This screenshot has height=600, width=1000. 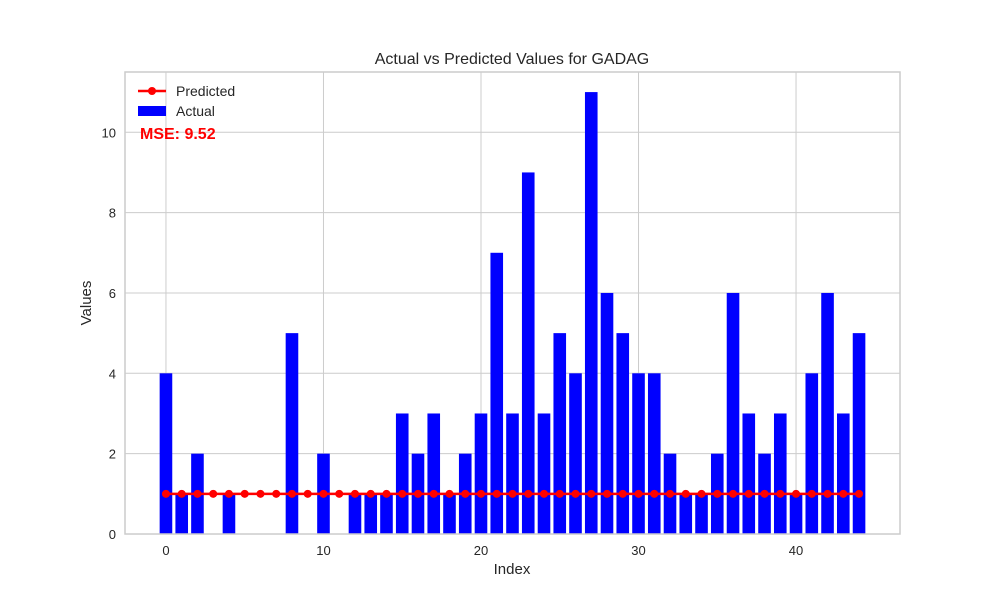 What do you see at coordinates (152, 91) in the screenshot?
I see `legend-predicted-marker` at bounding box center [152, 91].